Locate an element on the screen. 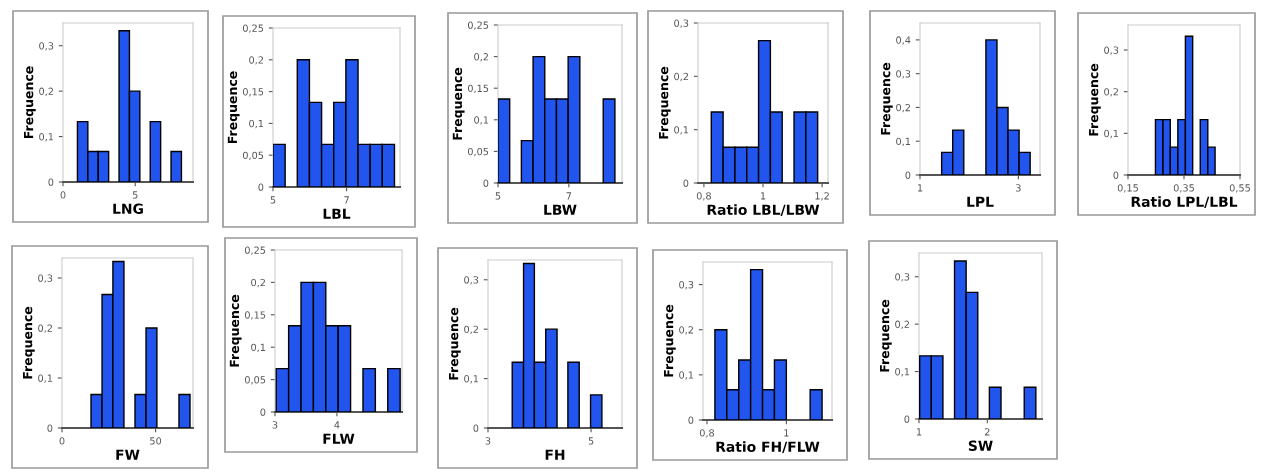 The width and height of the screenshot is (1266, 473). x-axis-title: FW is located at coordinates (128, 454).